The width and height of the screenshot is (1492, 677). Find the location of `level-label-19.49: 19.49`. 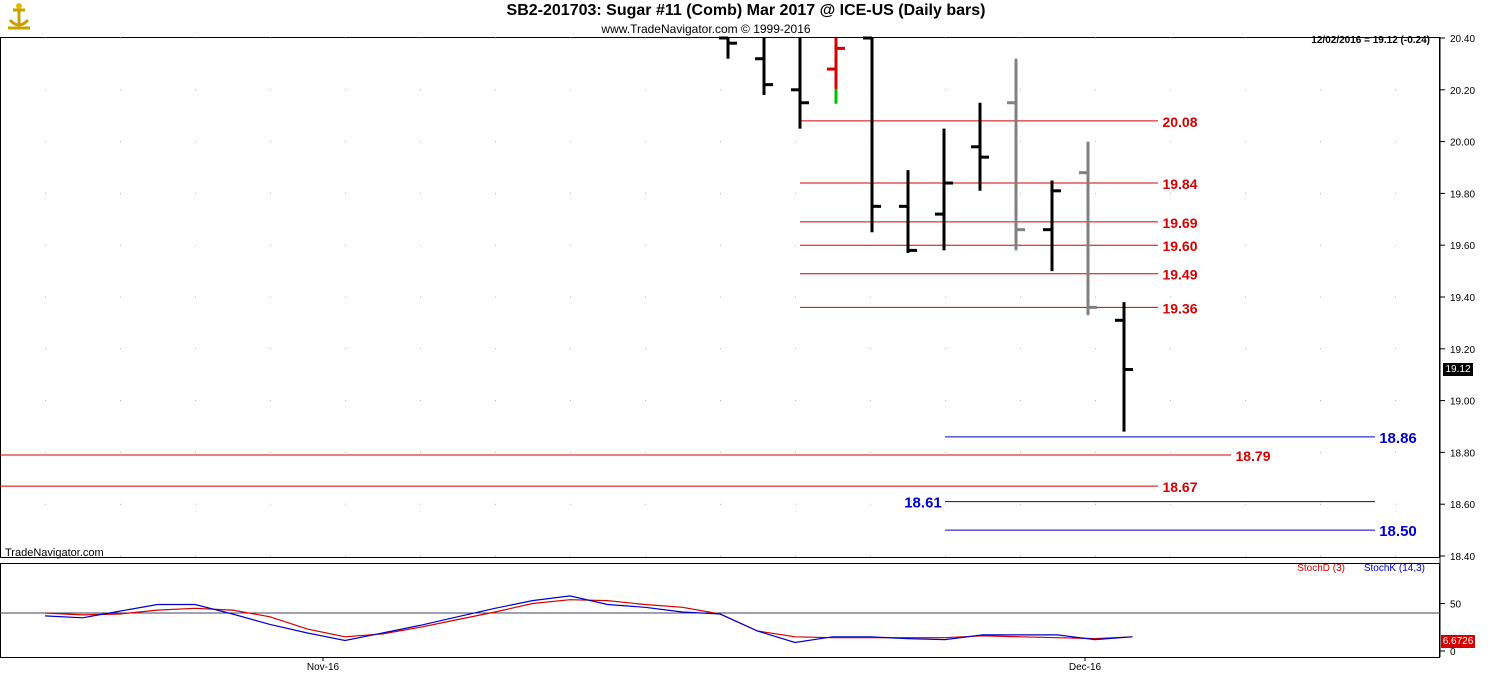

level-label-19.49: 19.49 is located at coordinates (1179, 275).